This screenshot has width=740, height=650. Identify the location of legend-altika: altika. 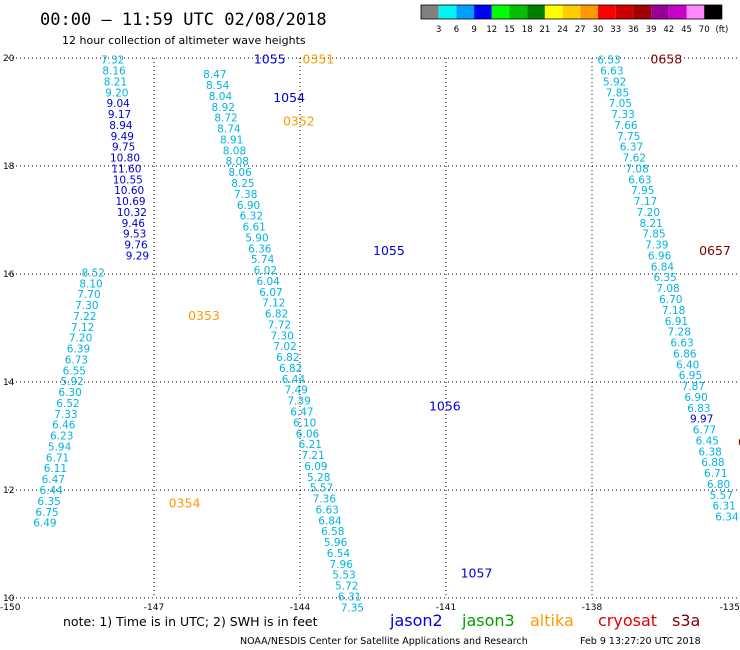
(552, 620).